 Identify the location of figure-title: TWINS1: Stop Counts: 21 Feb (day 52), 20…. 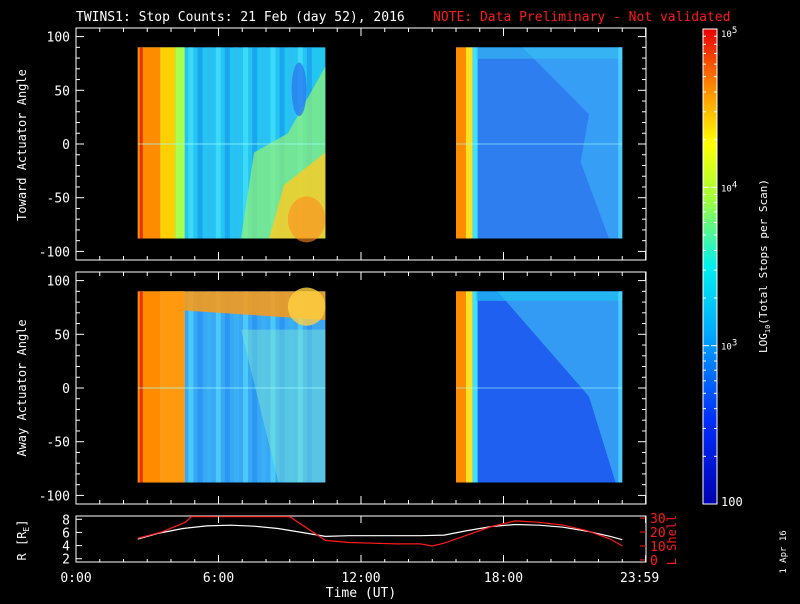
(240, 17).